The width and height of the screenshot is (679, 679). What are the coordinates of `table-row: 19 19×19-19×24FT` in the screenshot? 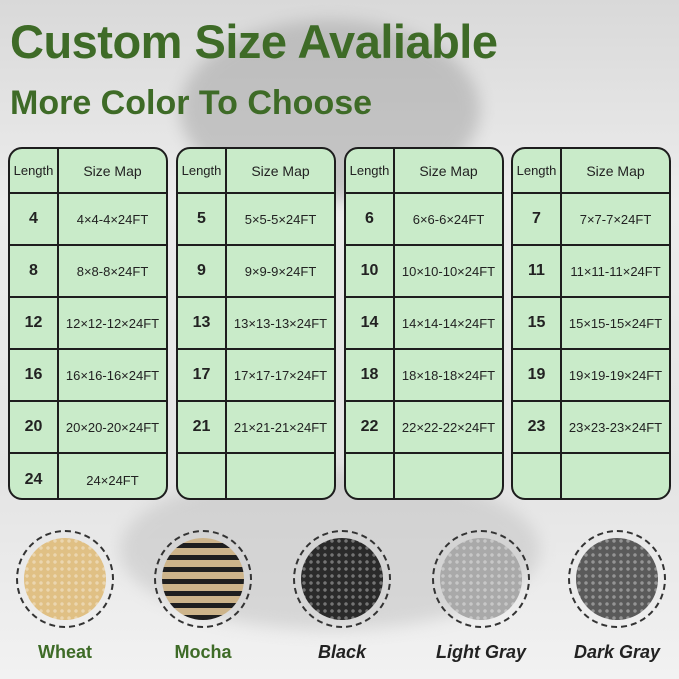 It's located at (591, 376).